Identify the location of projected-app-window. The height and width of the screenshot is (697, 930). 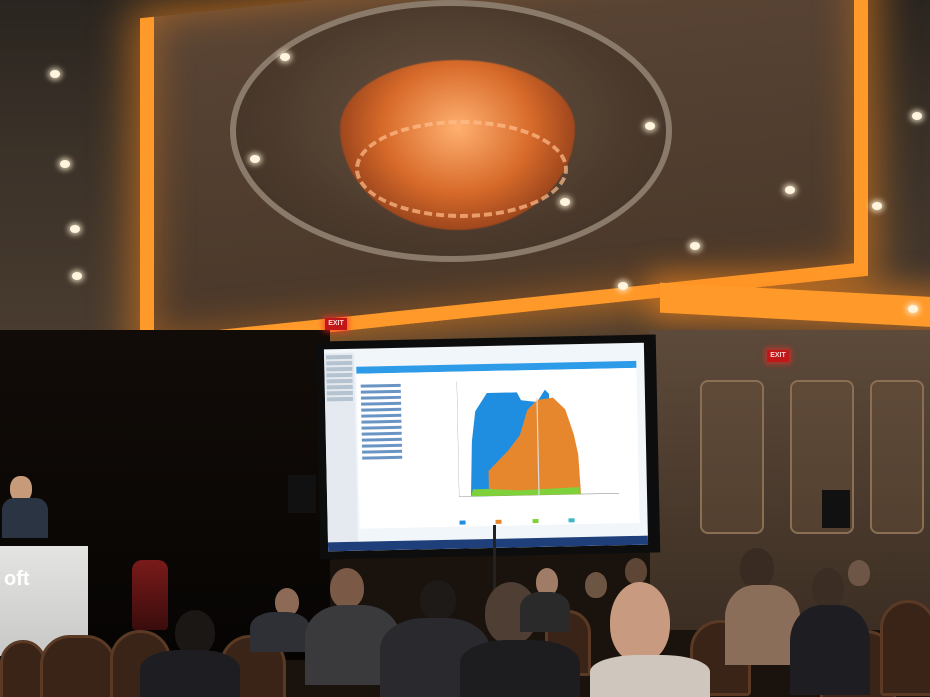
(498, 448).